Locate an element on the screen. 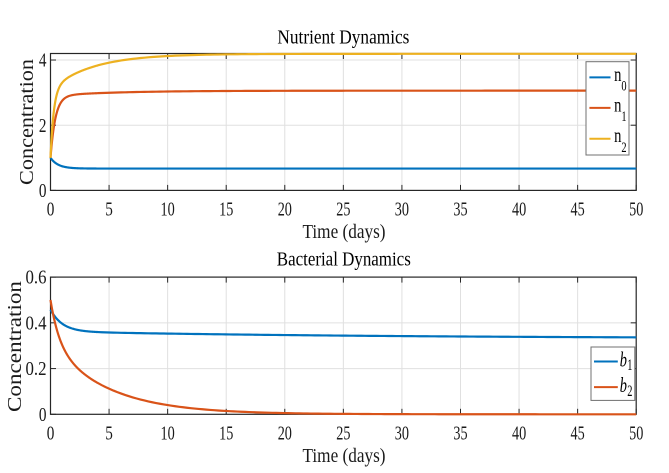 The width and height of the screenshot is (669, 473). svg-text: 0.2 is located at coordinates (36, 369).